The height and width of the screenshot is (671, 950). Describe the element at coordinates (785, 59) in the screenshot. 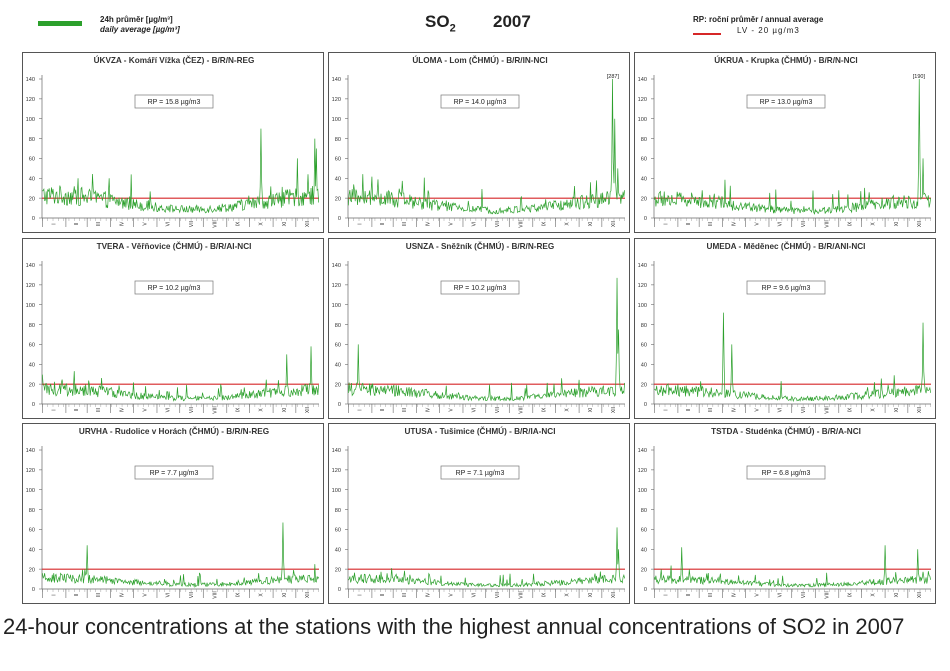

I see `panel-title: ÚKRUA - Krupka (ČHMÚ) - B/R/N-NCI` at that location.